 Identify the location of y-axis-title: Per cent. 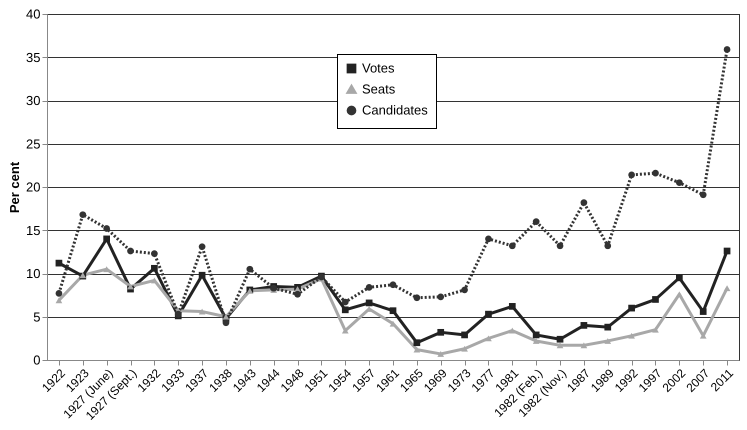
(14, 187).